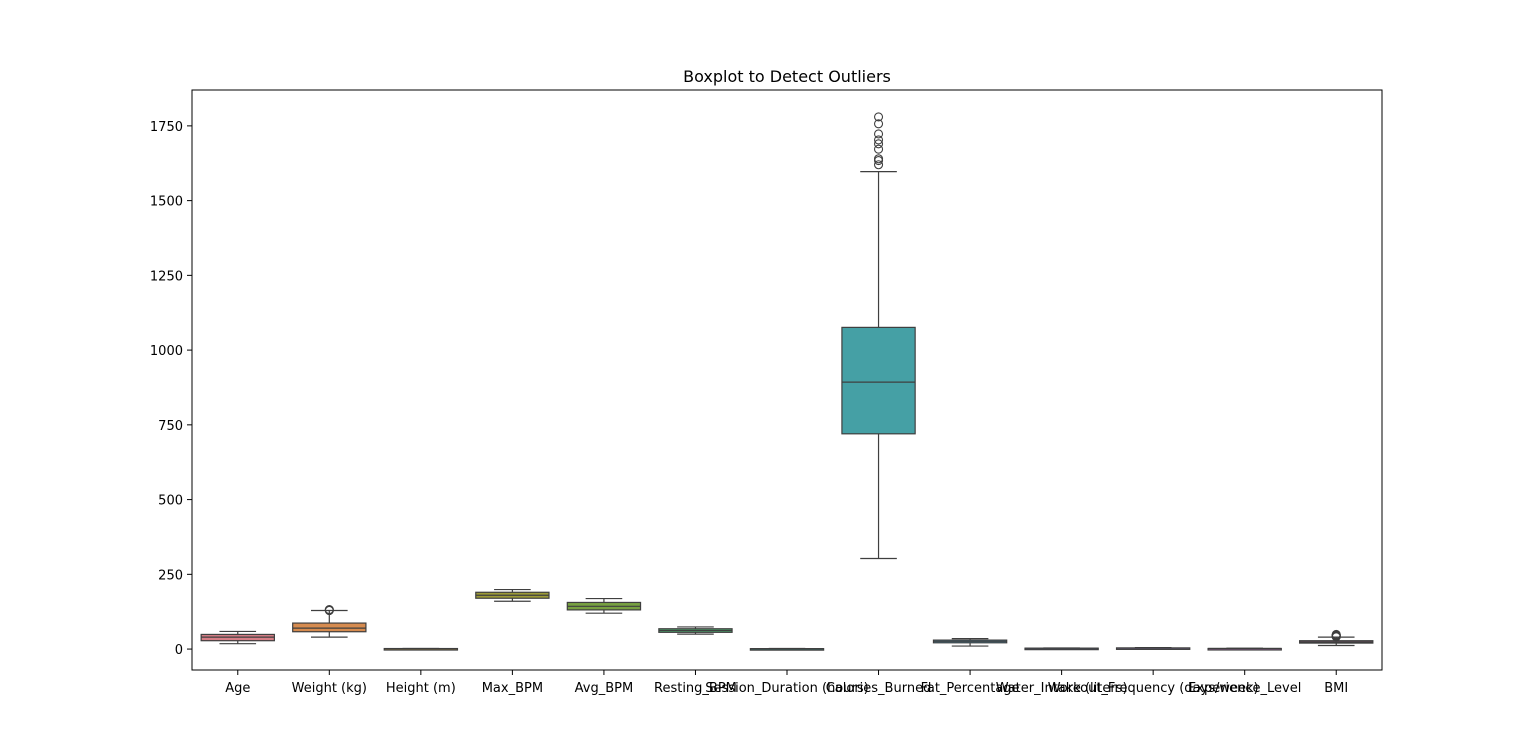 This screenshot has height=754, width=1536. What do you see at coordinates (970, 688) in the screenshot?
I see `x-tick-label: Fat_Percentage` at bounding box center [970, 688].